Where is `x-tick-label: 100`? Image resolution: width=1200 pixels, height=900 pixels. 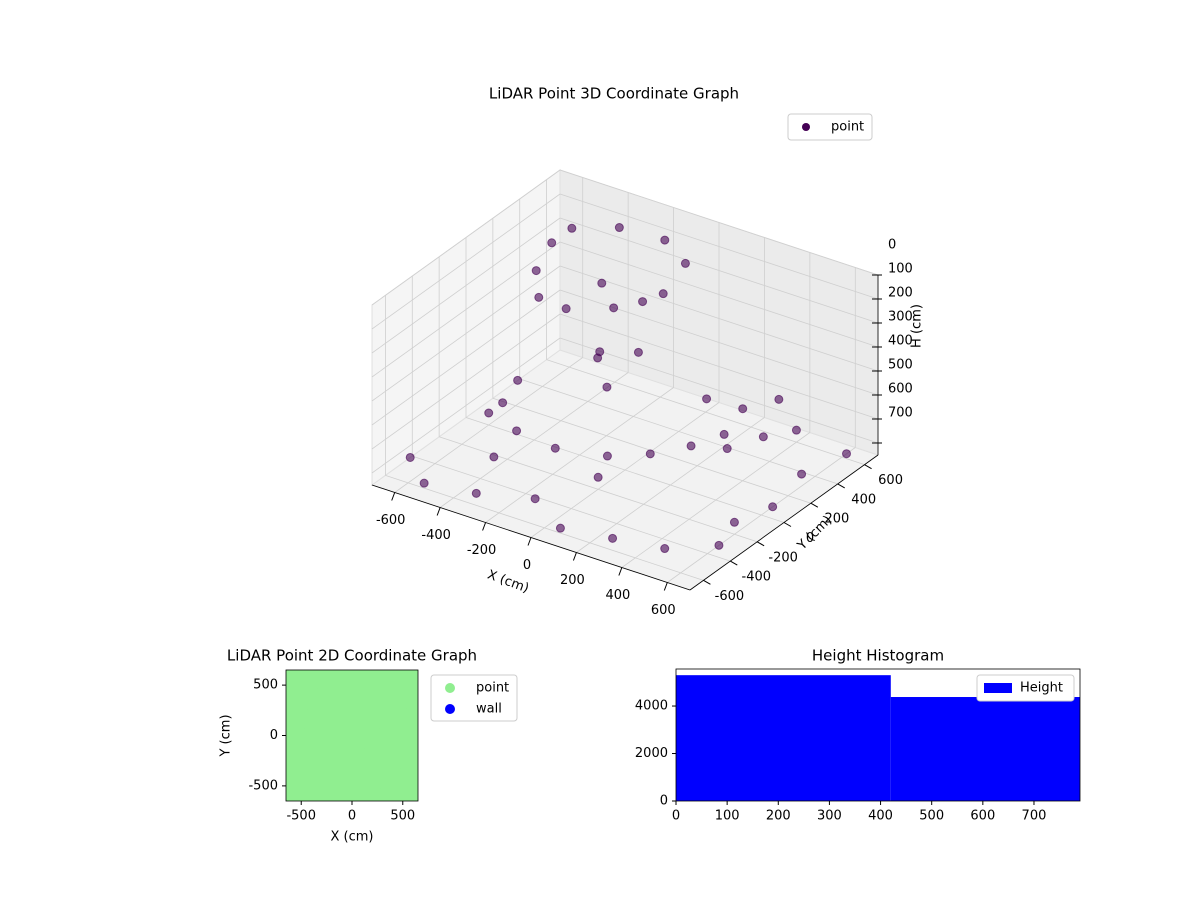
x-tick-label: 100 is located at coordinates (727, 816).